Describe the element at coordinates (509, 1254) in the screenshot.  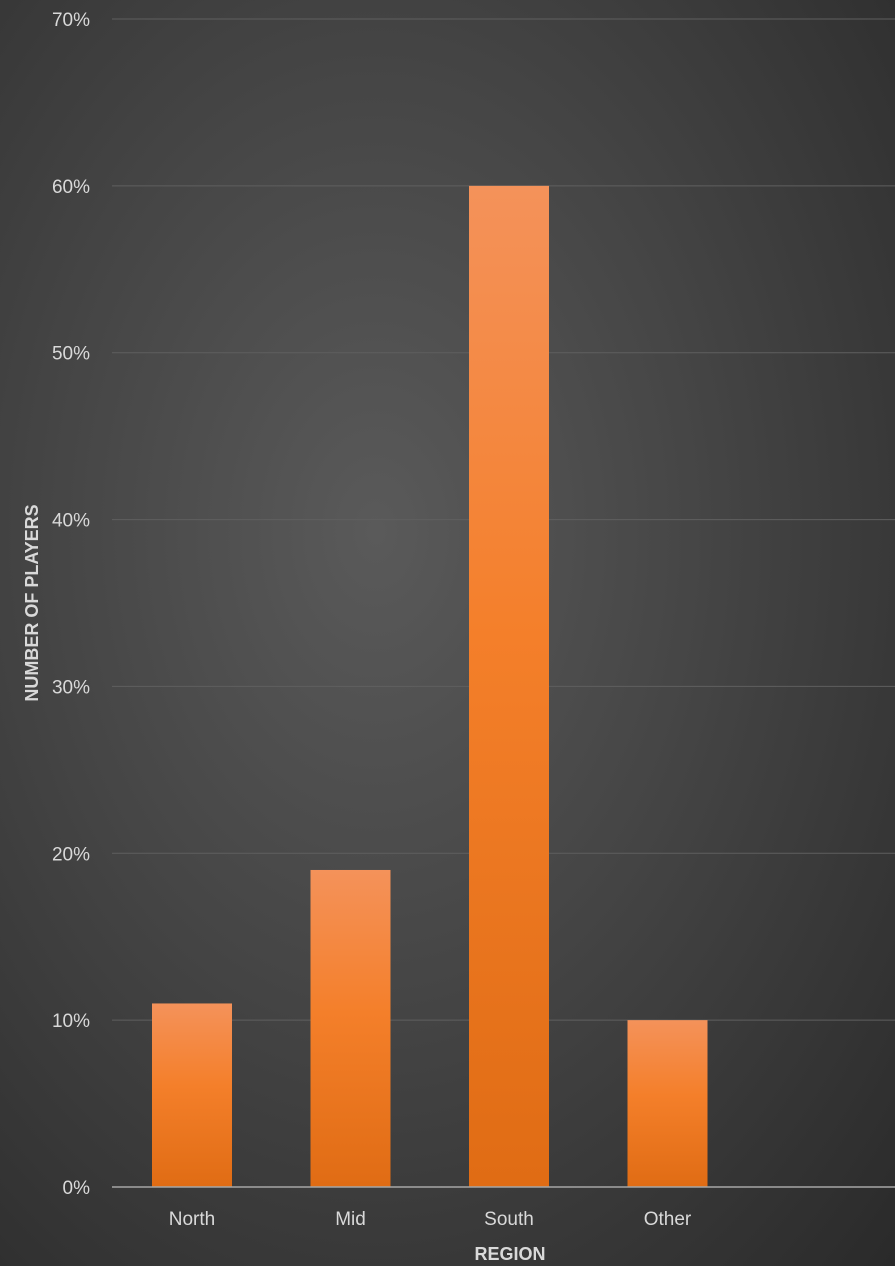
I see `x-axis-title: REGION` at that location.